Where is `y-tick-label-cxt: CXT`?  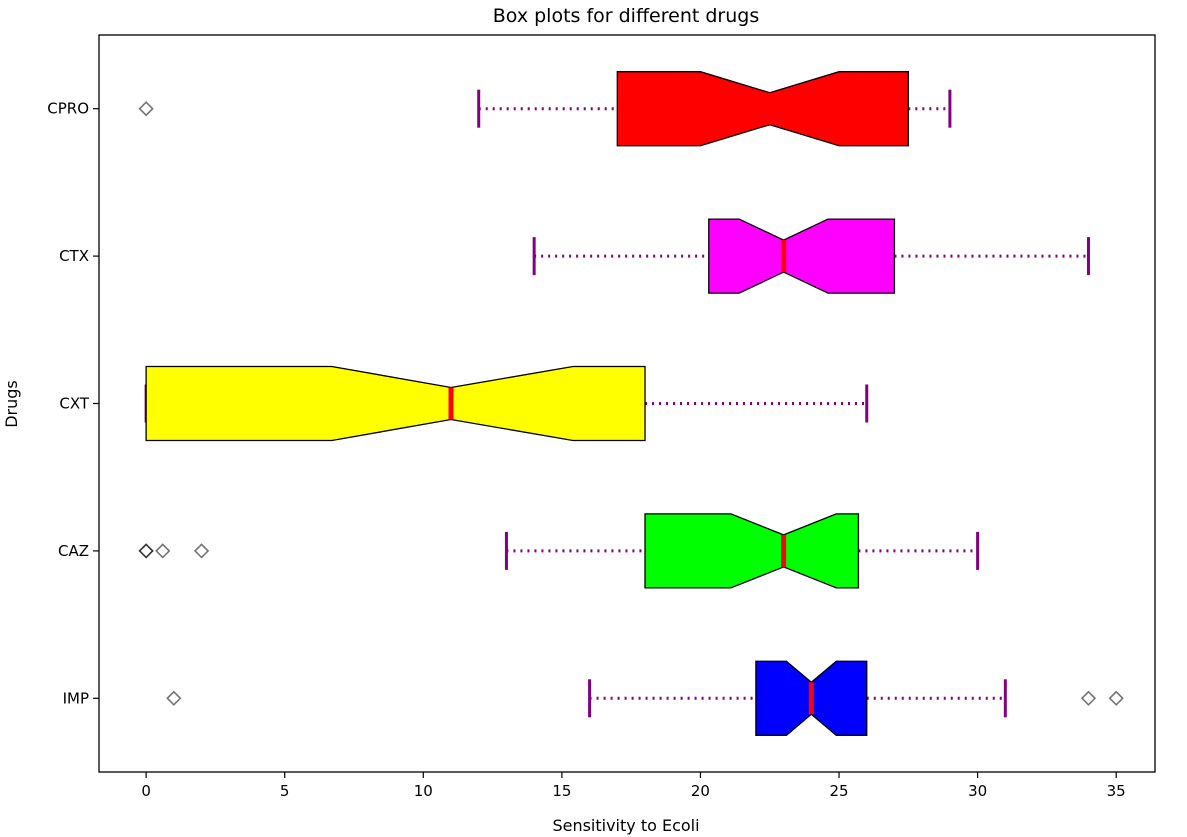
y-tick-label-cxt: CXT is located at coordinates (74, 404).